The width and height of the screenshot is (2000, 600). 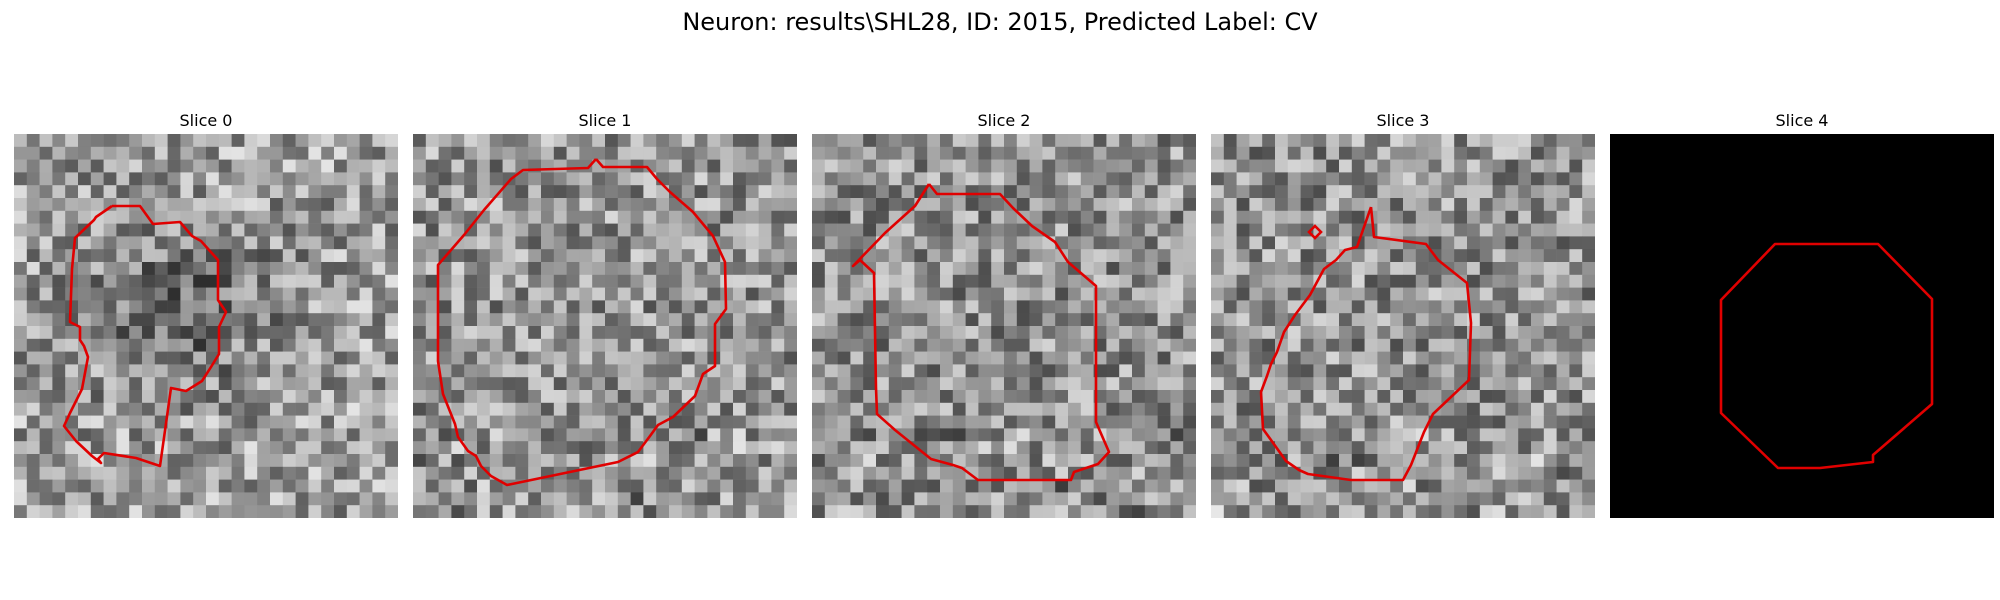 I want to click on slice-panel-4: Slice 4, so click(x=1802, y=314).